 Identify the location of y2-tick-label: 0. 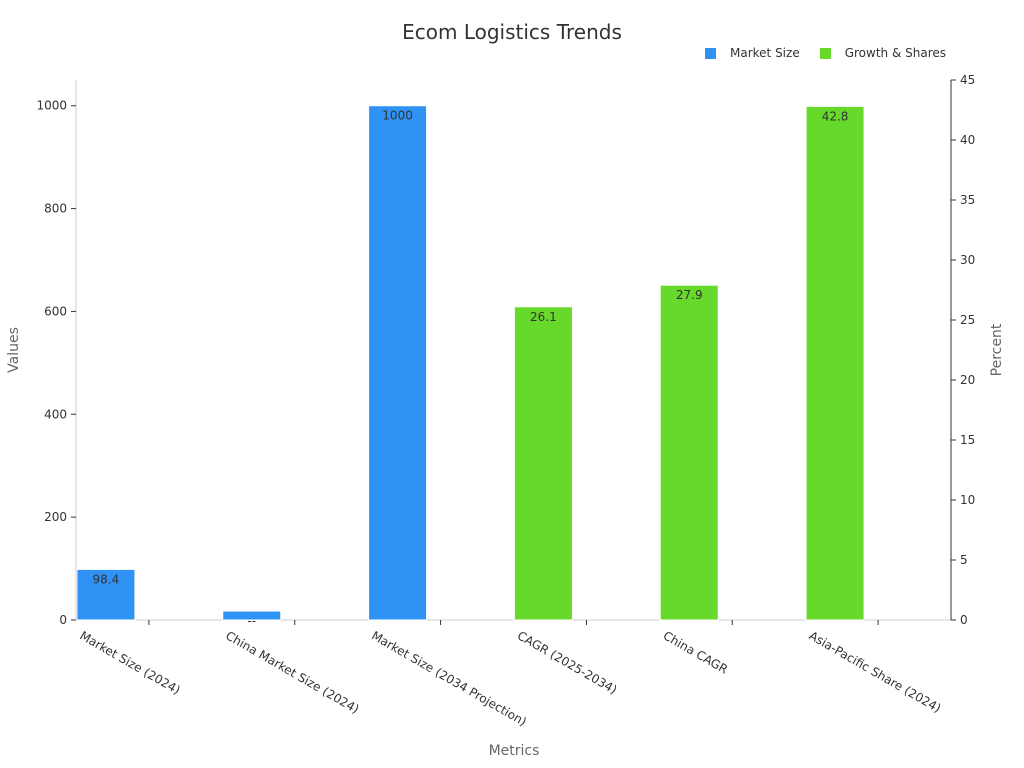
(964, 620).